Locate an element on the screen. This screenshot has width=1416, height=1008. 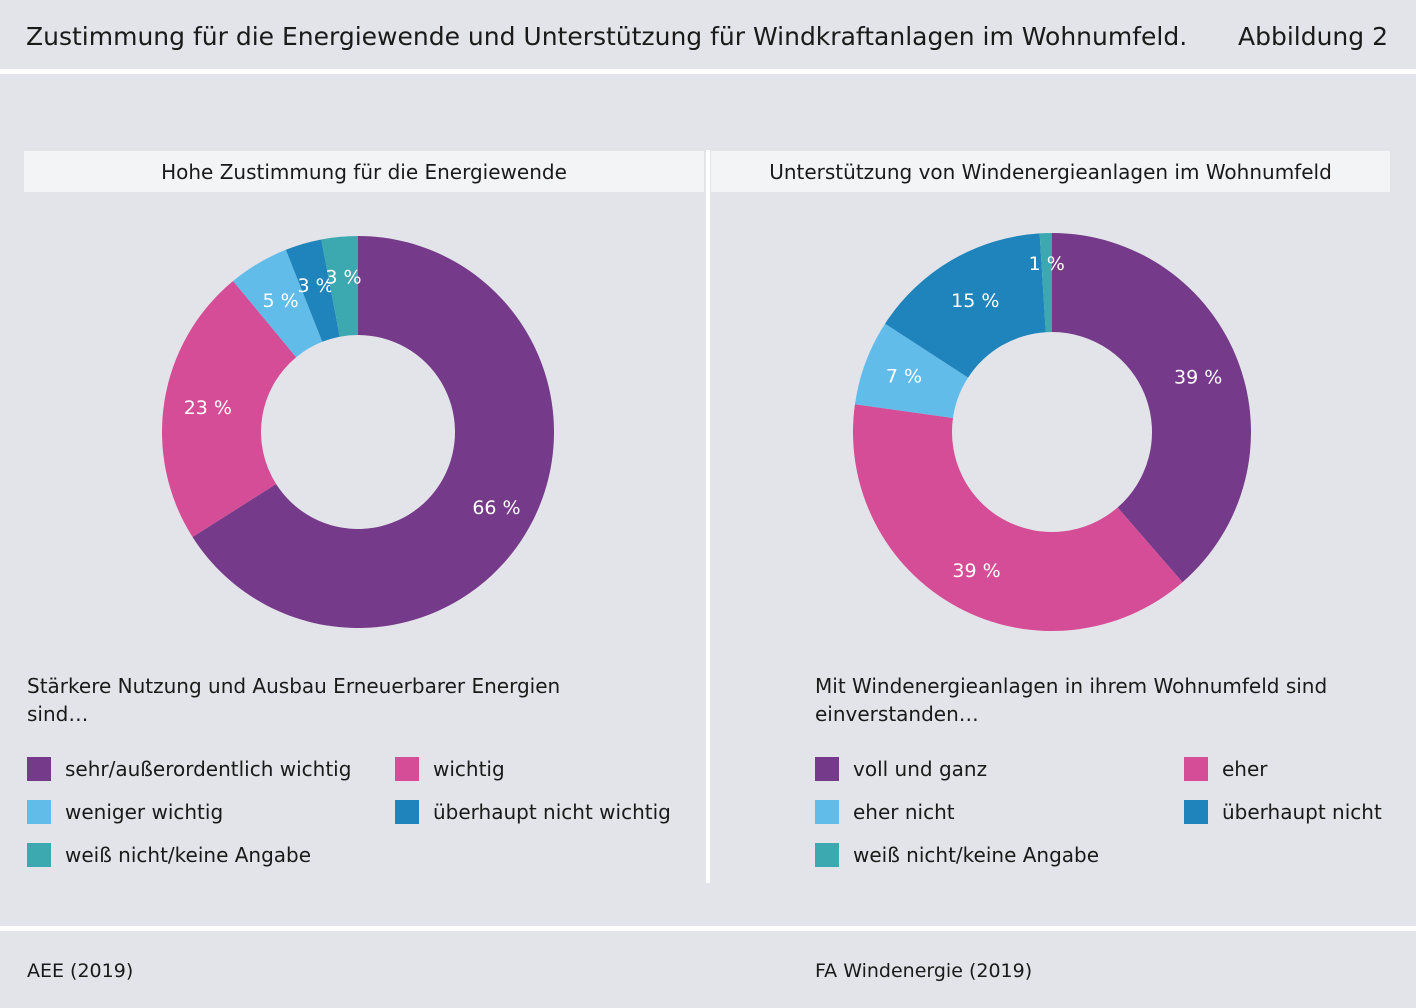
left-legend-item: weiß nicht/keine Angabe is located at coordinates (169, 855).